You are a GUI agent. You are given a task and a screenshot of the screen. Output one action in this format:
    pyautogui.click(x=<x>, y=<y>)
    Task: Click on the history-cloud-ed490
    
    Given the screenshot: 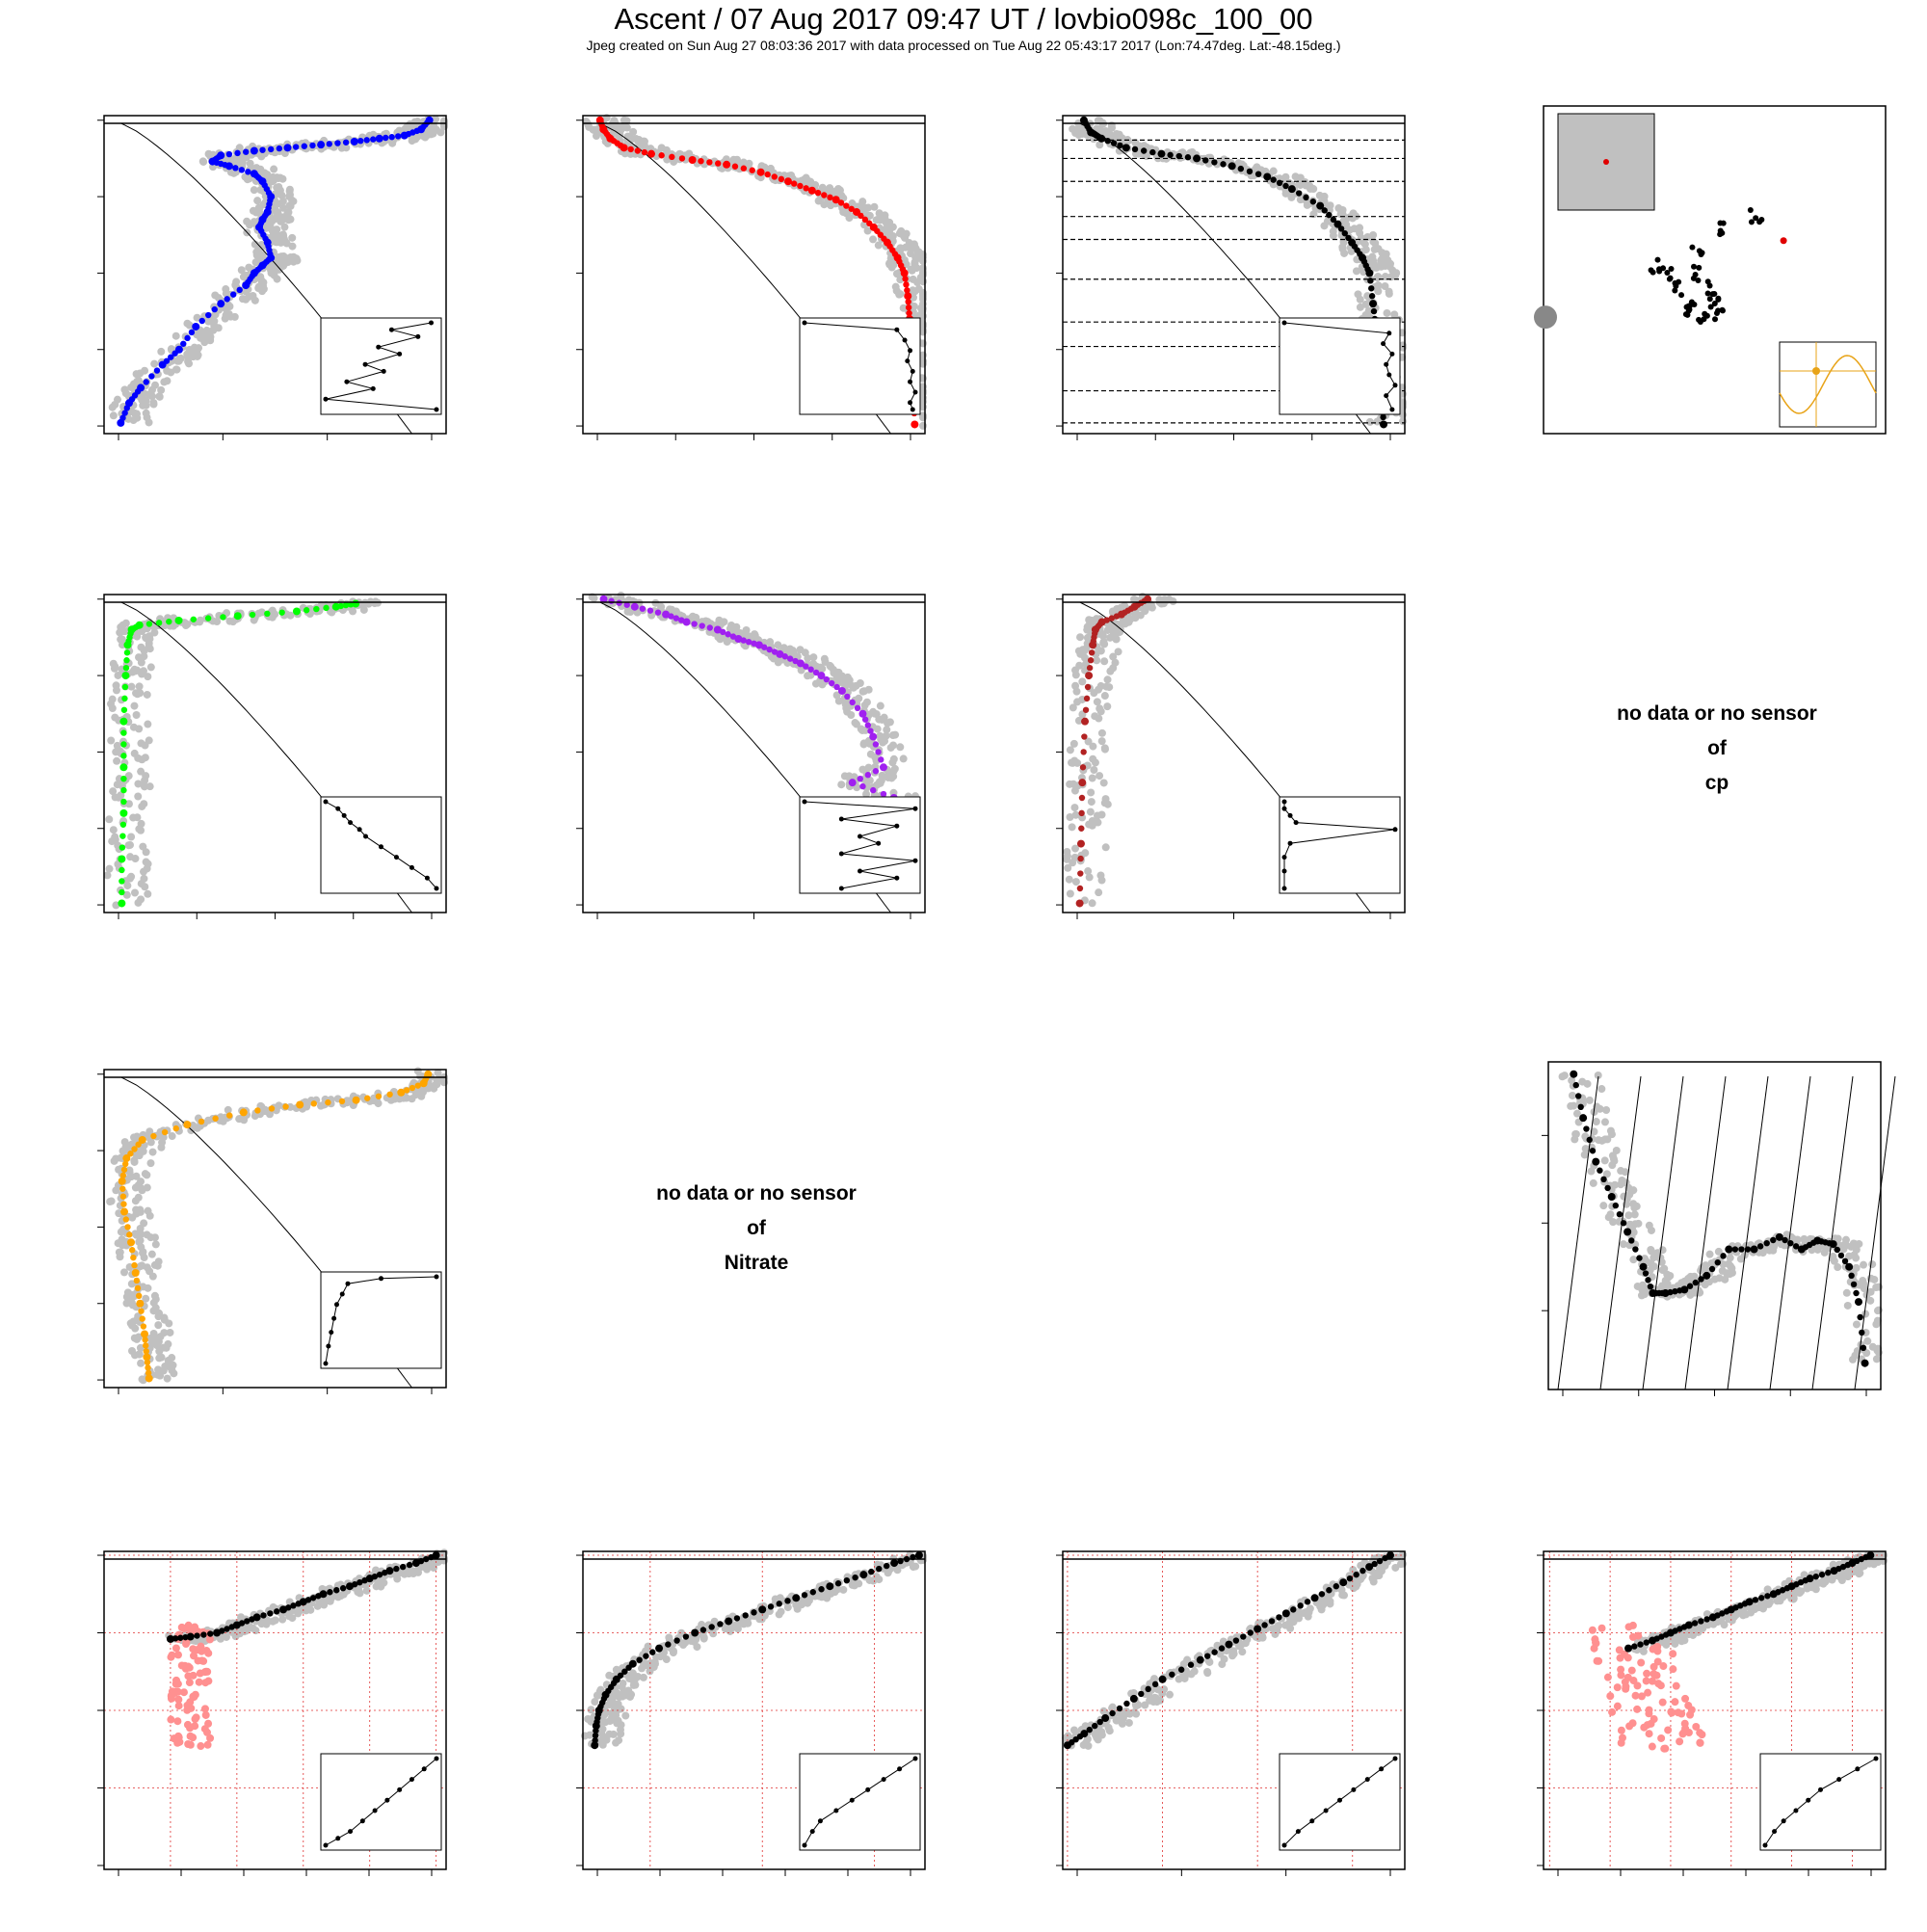 What is the action you would take?
    pyautogui.click(x=1234, y=1649)
    